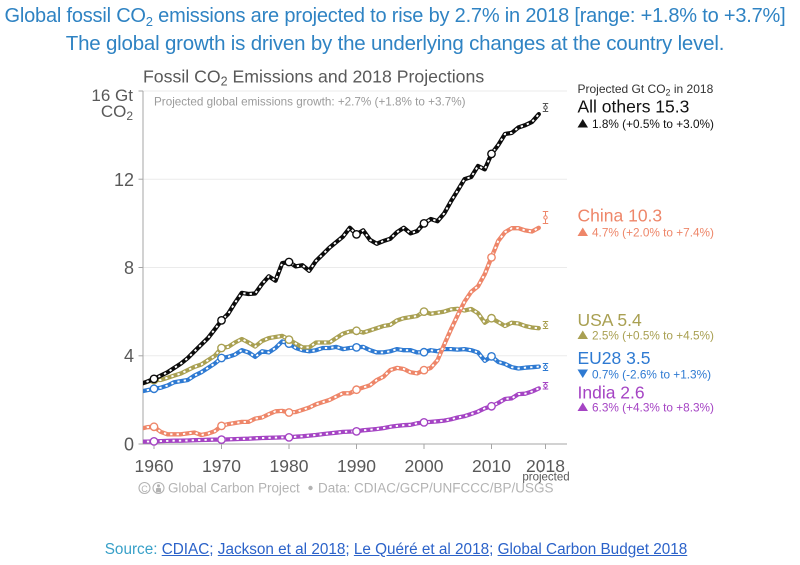 The image size is (800, 565). I want to click on svg-text: 2018, so click(545, 466).